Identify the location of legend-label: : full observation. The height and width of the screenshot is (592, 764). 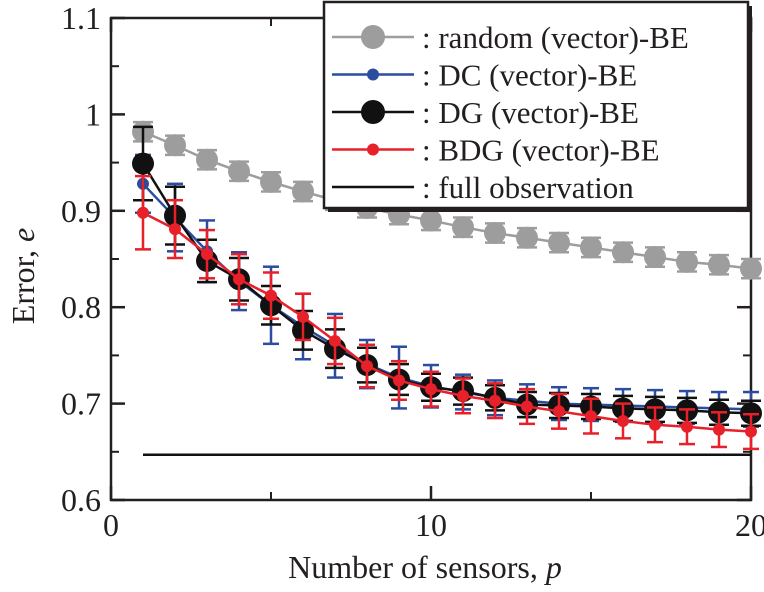
(528, 187).